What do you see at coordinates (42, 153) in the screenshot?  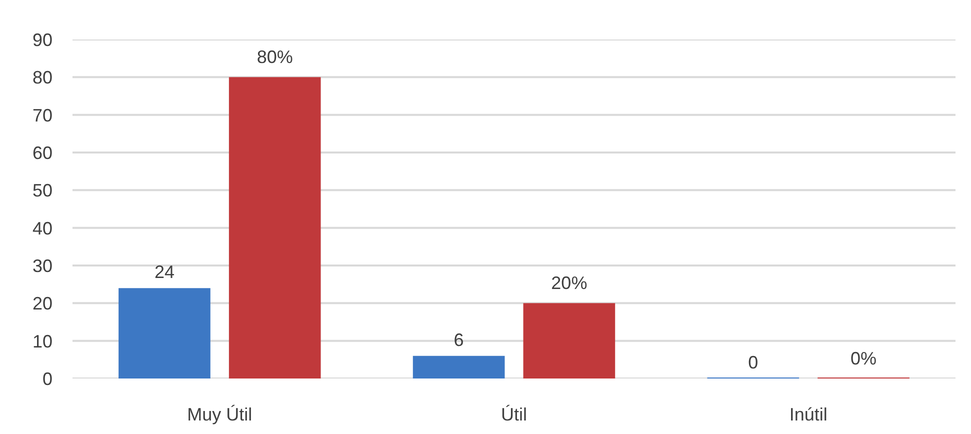 I see `y-tick-label: 60` at bounding box center [42, 153].